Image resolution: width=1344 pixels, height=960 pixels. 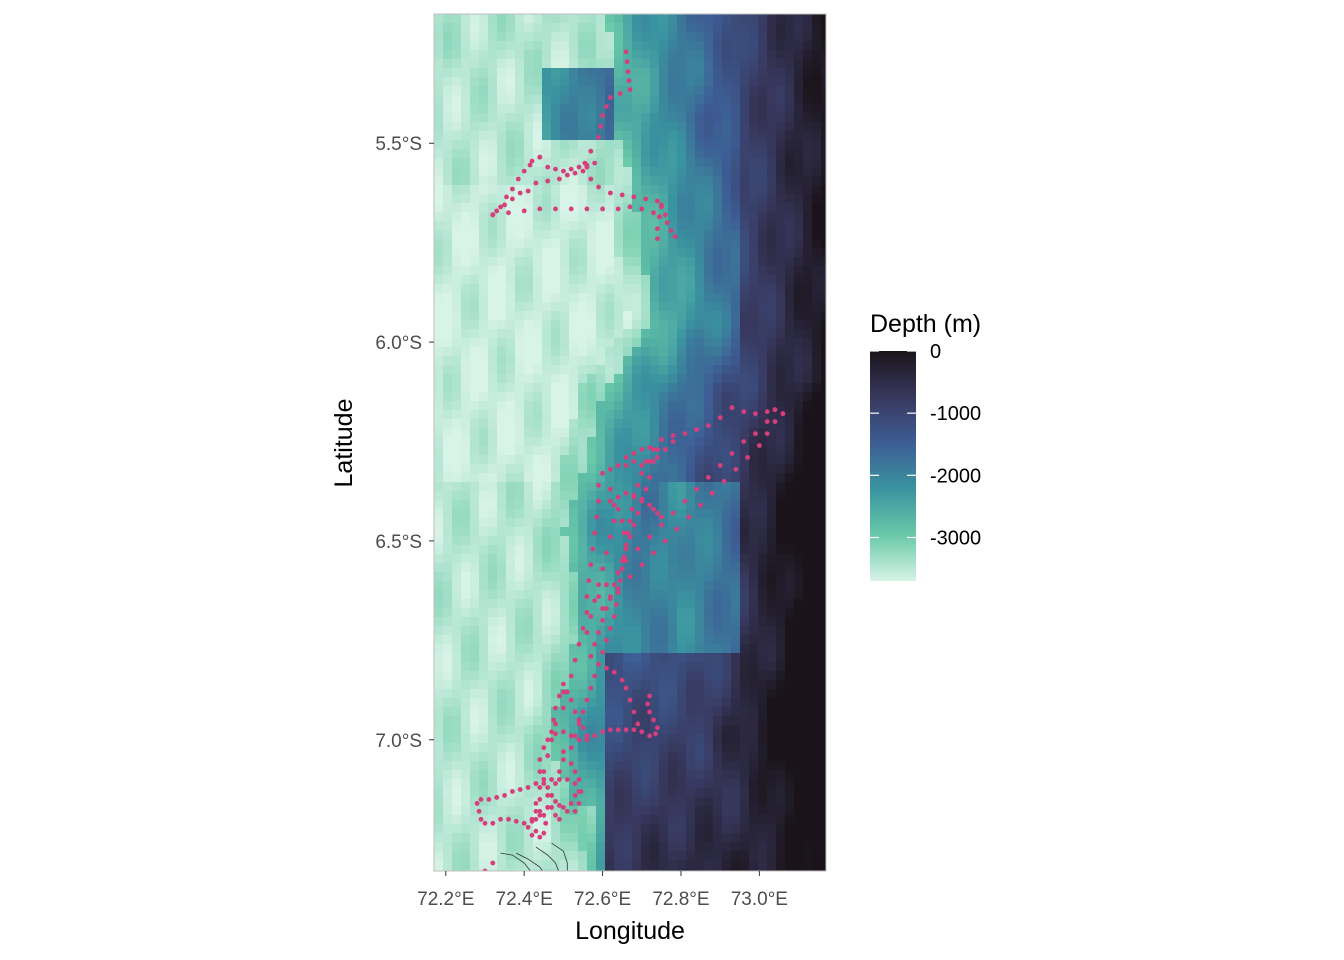 I want to click on x-tick-label: 72.2°E, so click(x=445, y=899).